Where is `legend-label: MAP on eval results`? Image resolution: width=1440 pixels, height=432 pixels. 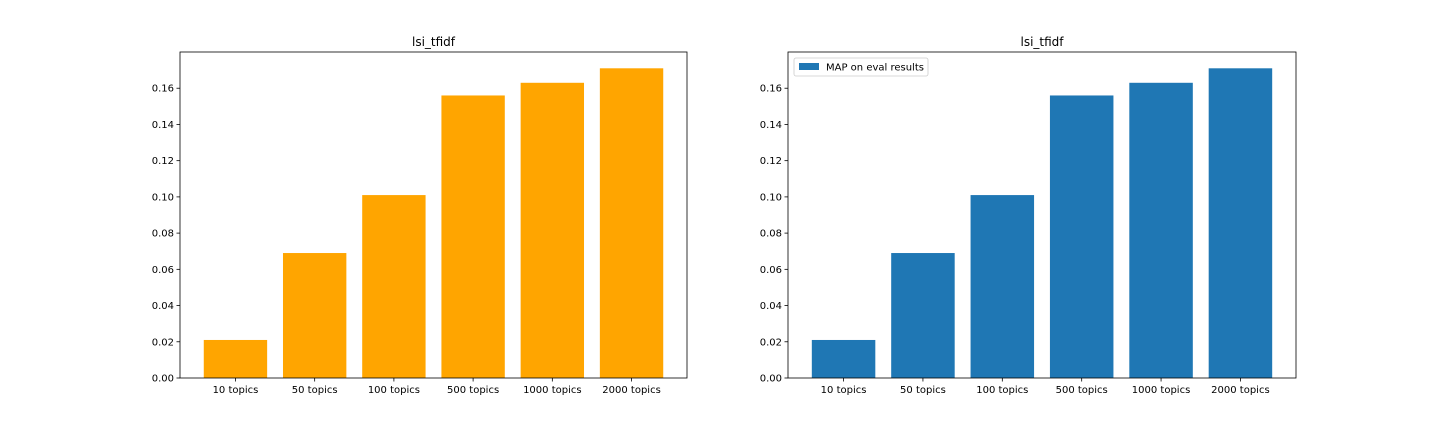
legend-label: MAP on eval results is located at coordinates (875, 68).